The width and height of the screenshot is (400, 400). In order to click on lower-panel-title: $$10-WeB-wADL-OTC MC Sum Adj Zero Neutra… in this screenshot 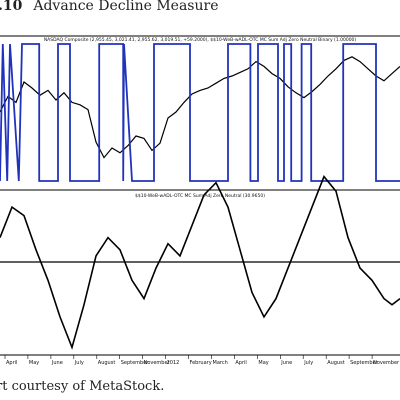, I will do `click(200, 196)`.